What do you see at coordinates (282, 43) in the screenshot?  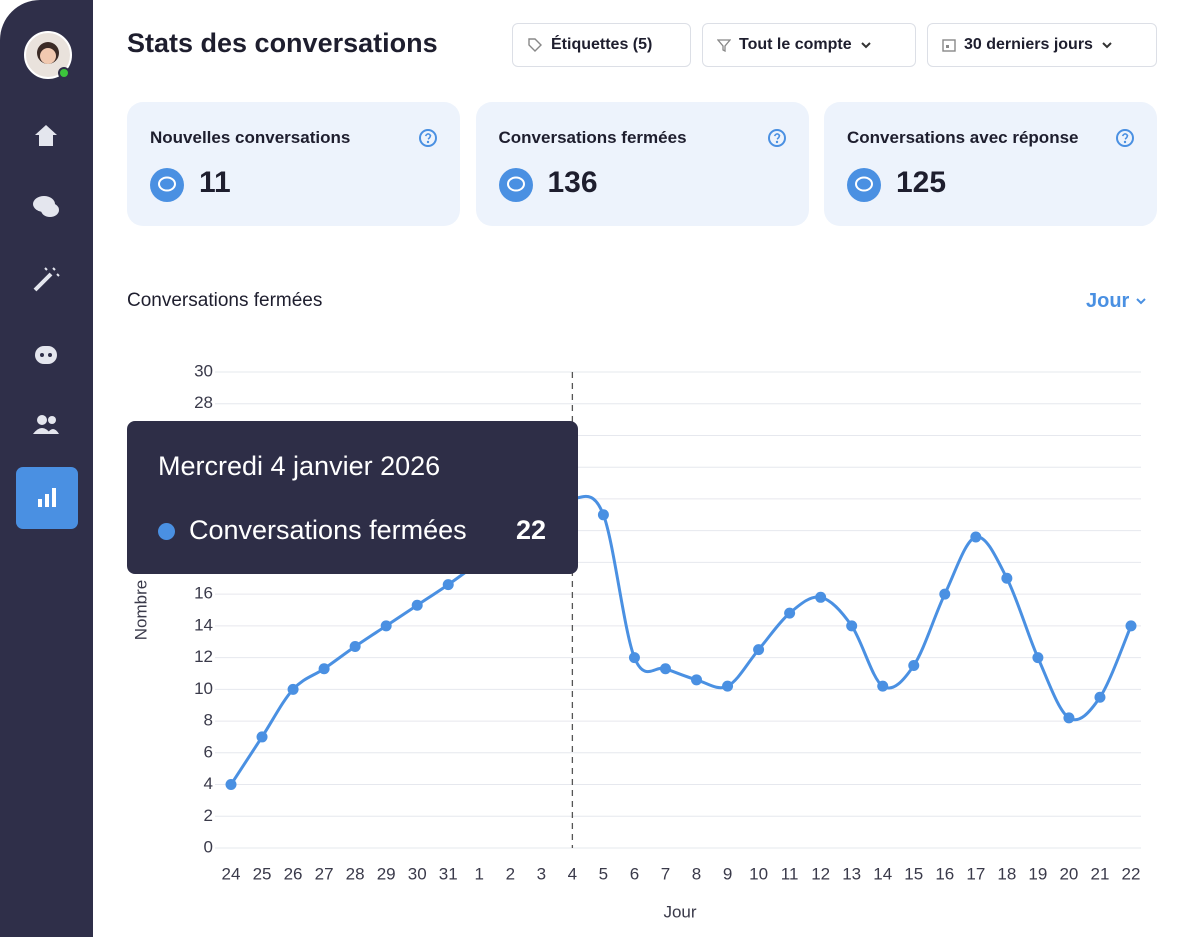 I see `page-title: Stats des conversations` at bounding box center [282, 43].